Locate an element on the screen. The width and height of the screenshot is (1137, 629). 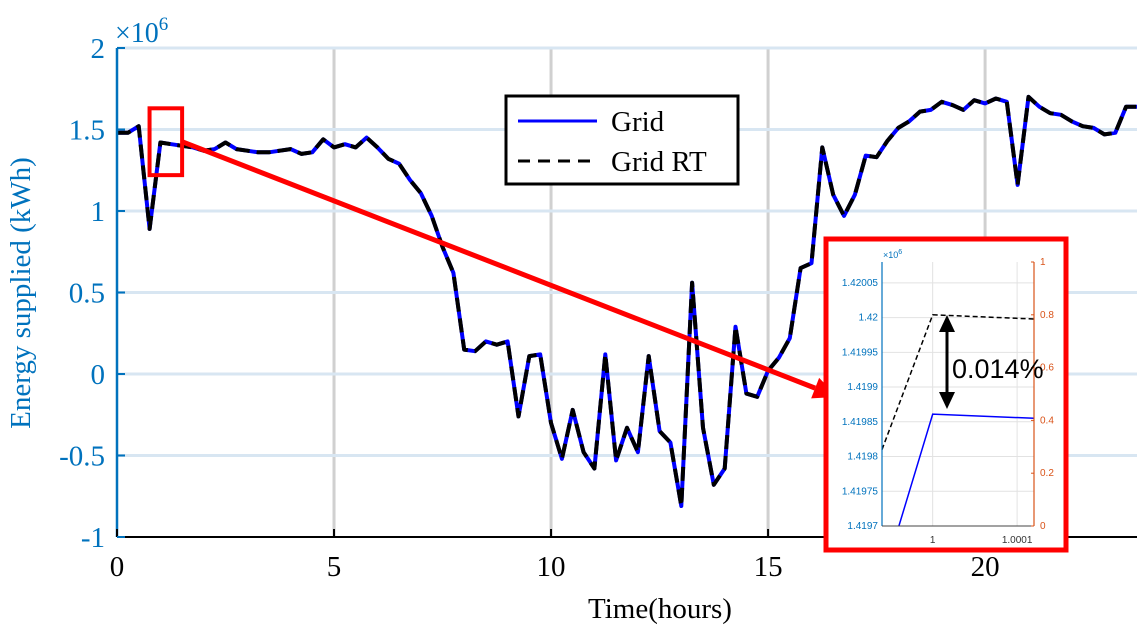
inset-y-tick-label-right: 0.6 is located at coordinates (1047, 368).